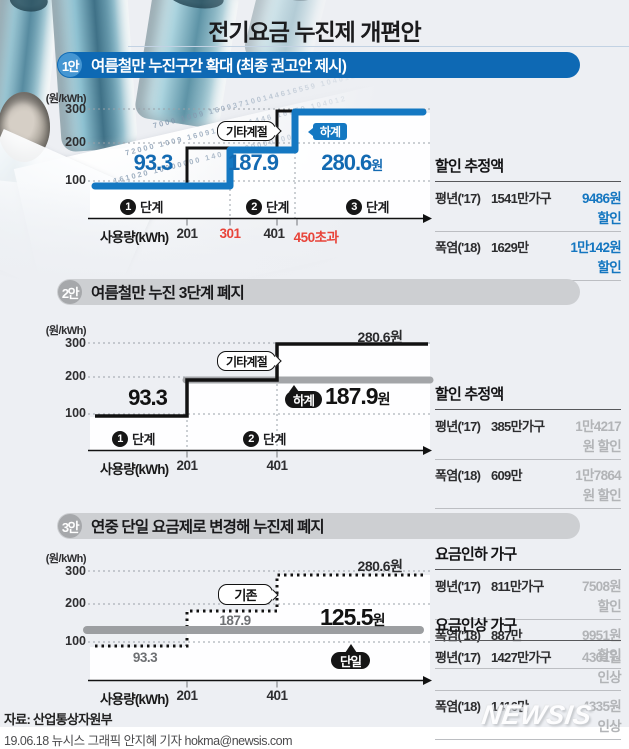  What do you see at coordinates (528, 484) in the screenshot?
I see `table-row: 폭염('18) 609만 1만7864원 할인` at bounding box center [528, 484].